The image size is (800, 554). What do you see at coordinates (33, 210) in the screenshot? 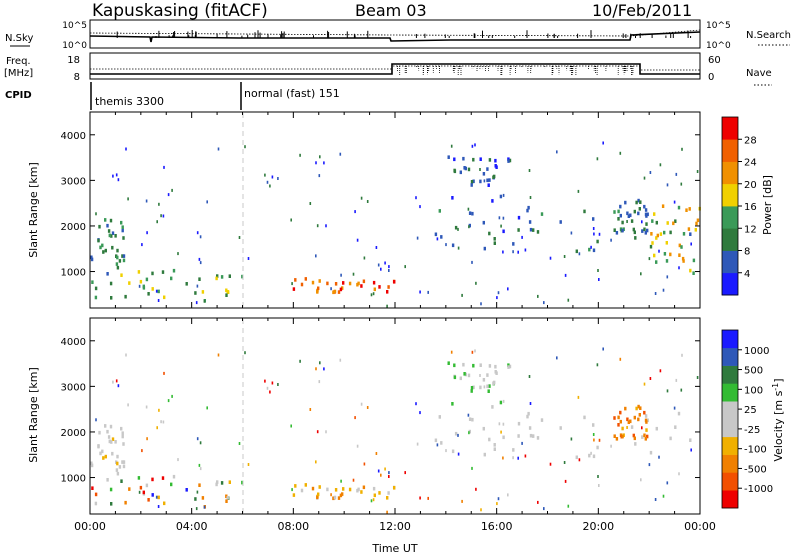
I see `power-ylabel: Slant Range [km]` at bounding box center [33, 210].